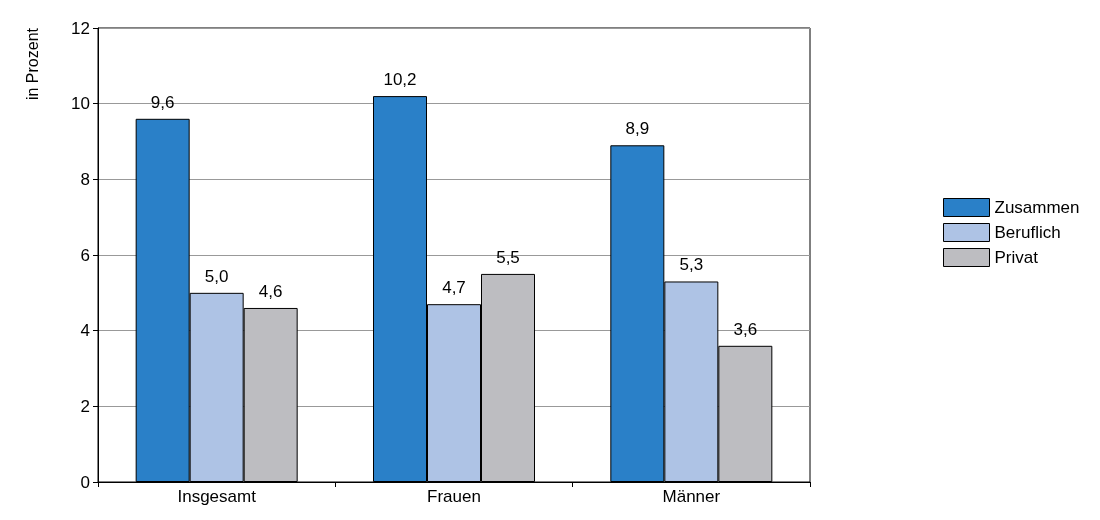 The width and height of the screenshot is (1100, 520). I want to click on x-tick-label: Insgesamt, so click(217, 496).